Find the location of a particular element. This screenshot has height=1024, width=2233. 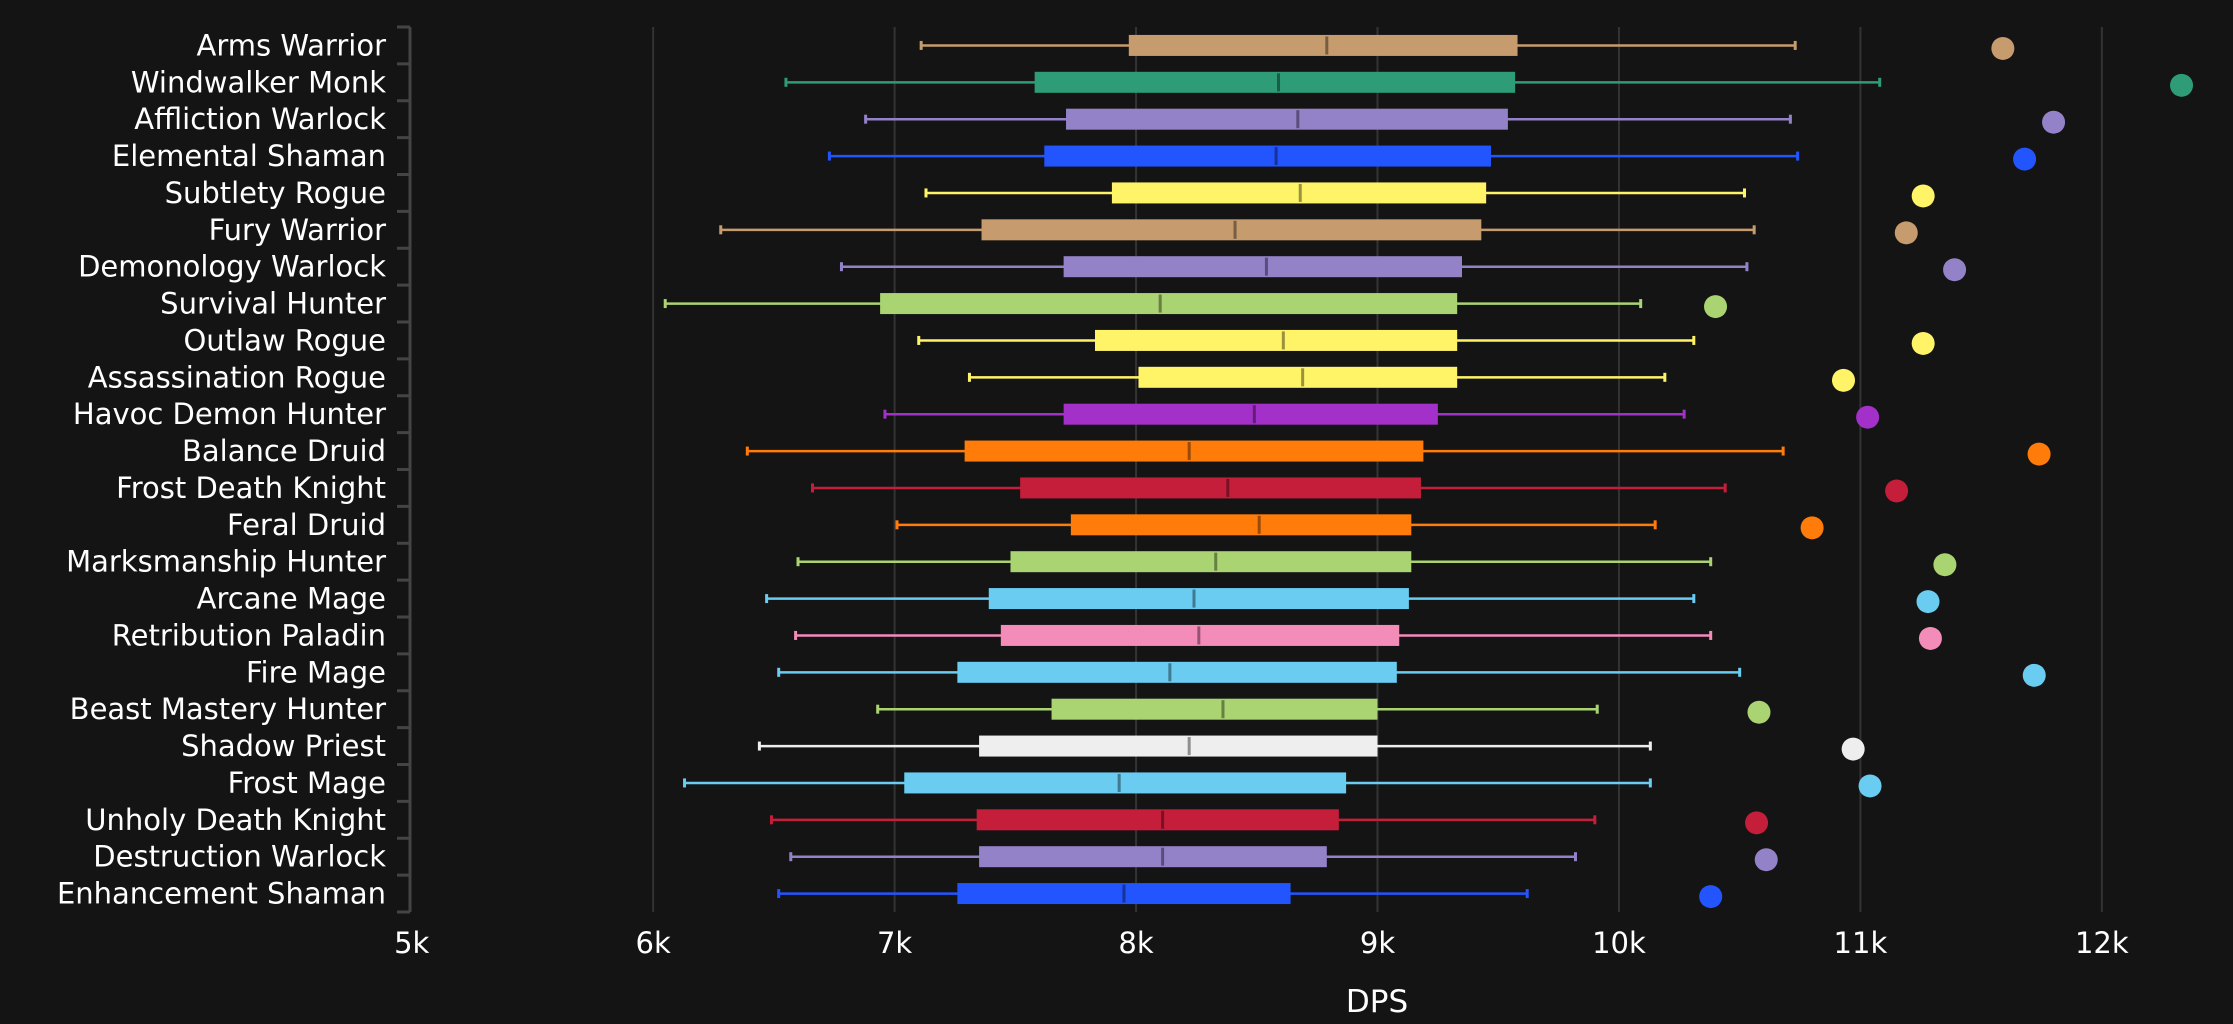

category-label: Shadow Priest is located at coordinates (283, 746).